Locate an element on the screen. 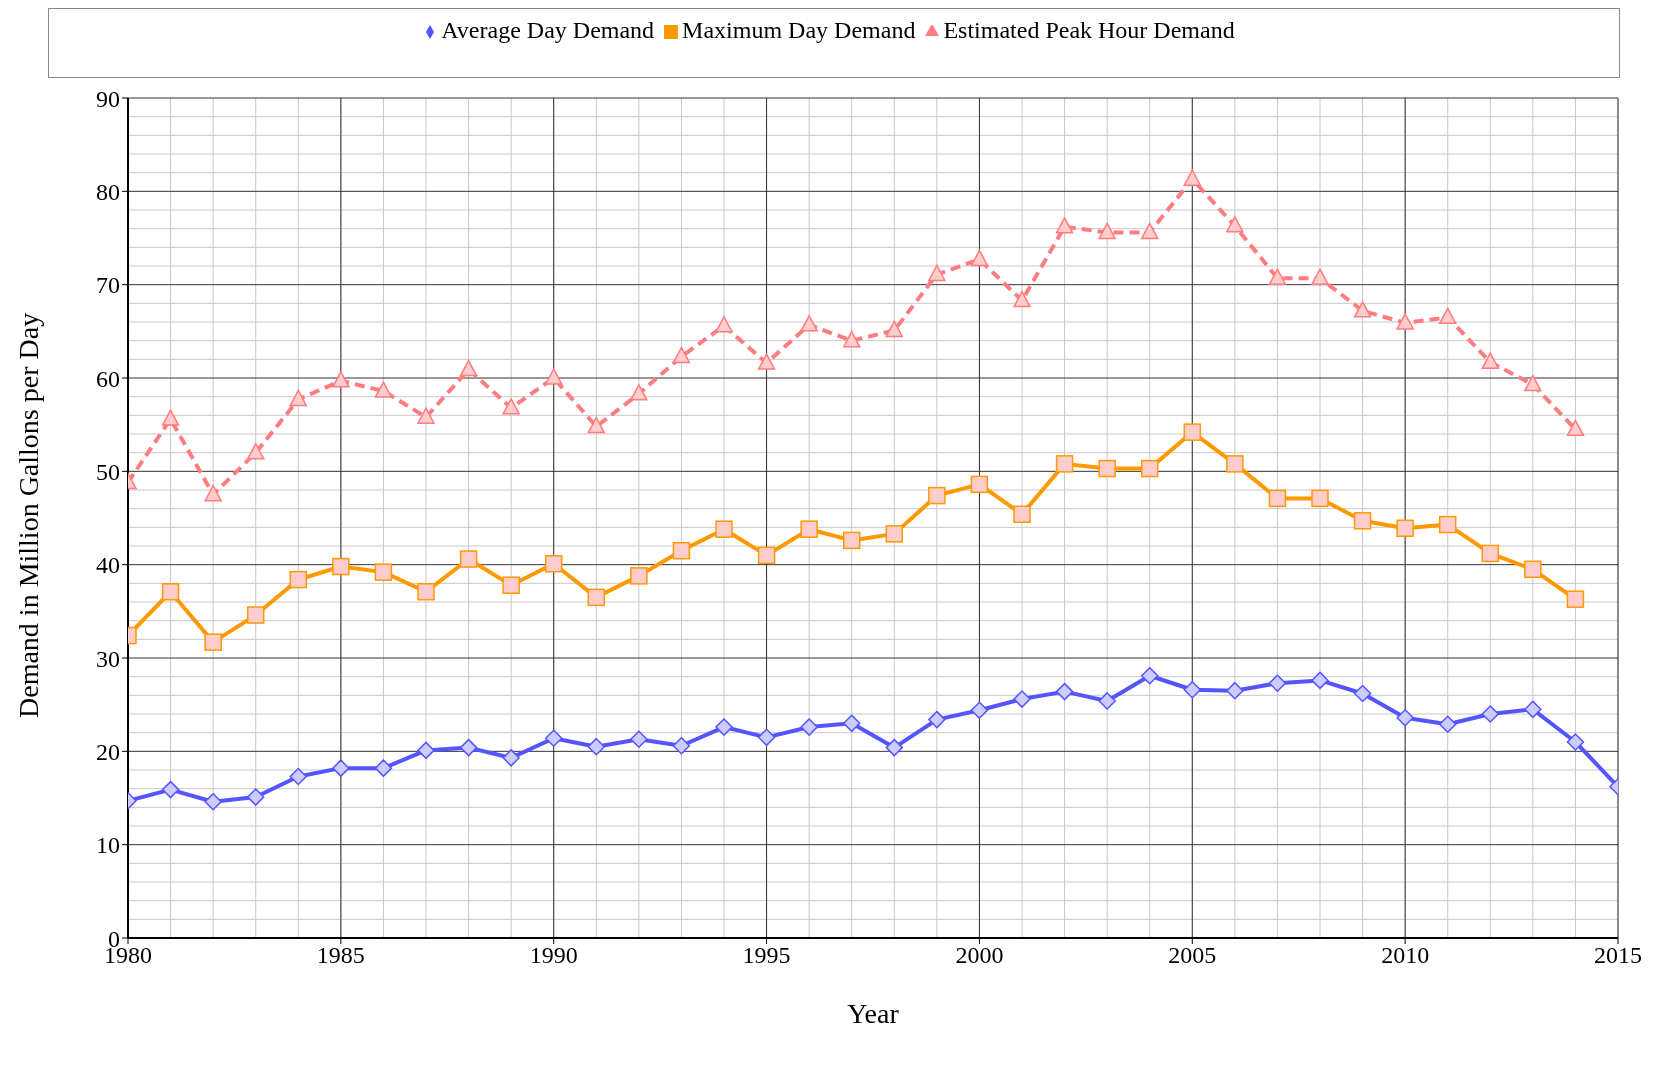 The width and height of the screenshot is (1675, 1086). x-tick-label: 2015 is located at coordinates (1618, 955).